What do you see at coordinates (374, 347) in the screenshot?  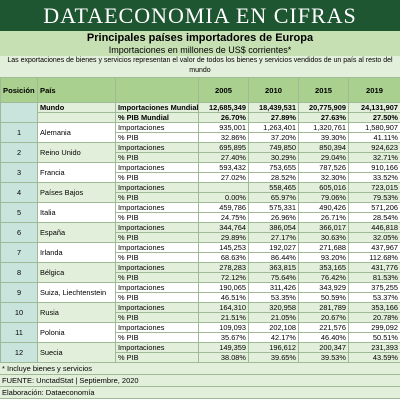 I see `value: 231,393` at bounding box center [374, 347].